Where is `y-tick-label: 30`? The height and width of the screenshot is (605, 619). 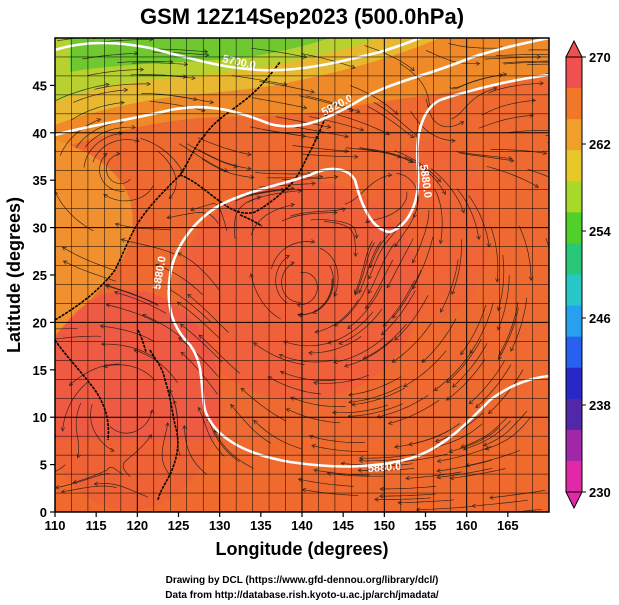
y-tick-label: 30 is located at coordinates (40, 228).